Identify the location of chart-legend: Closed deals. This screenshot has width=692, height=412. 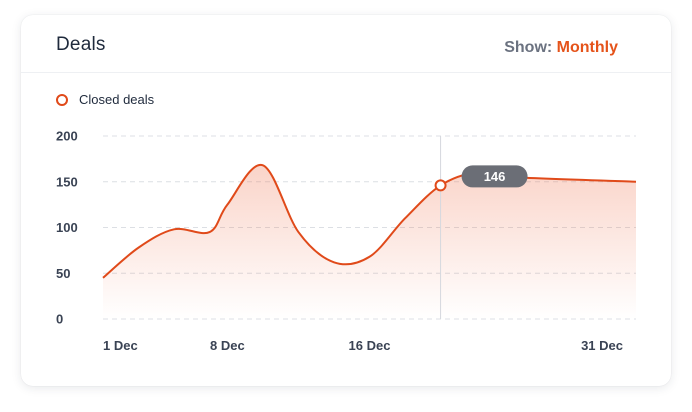
(105, 99).